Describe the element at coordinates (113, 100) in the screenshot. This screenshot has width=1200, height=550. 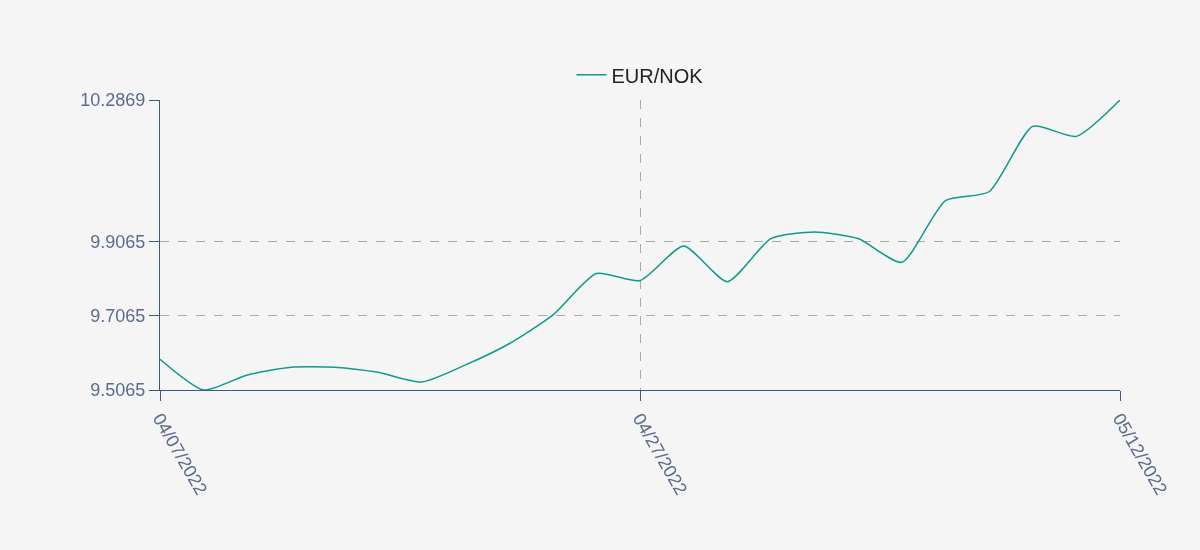
I see `y-tick-label: 10.2869` at that location.